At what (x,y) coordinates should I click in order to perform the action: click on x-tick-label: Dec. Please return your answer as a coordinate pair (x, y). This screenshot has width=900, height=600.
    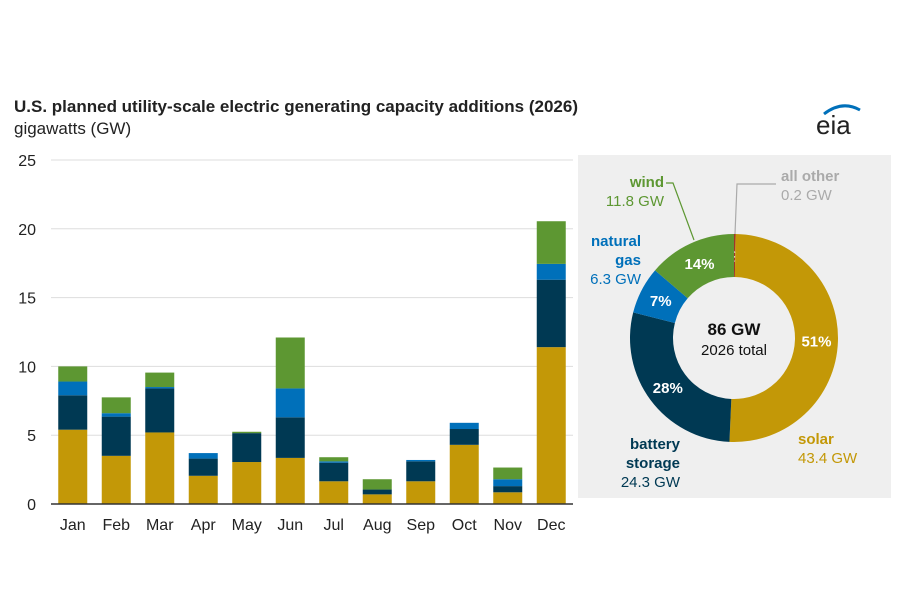
    Looking at the image, I should click on (551, 525).